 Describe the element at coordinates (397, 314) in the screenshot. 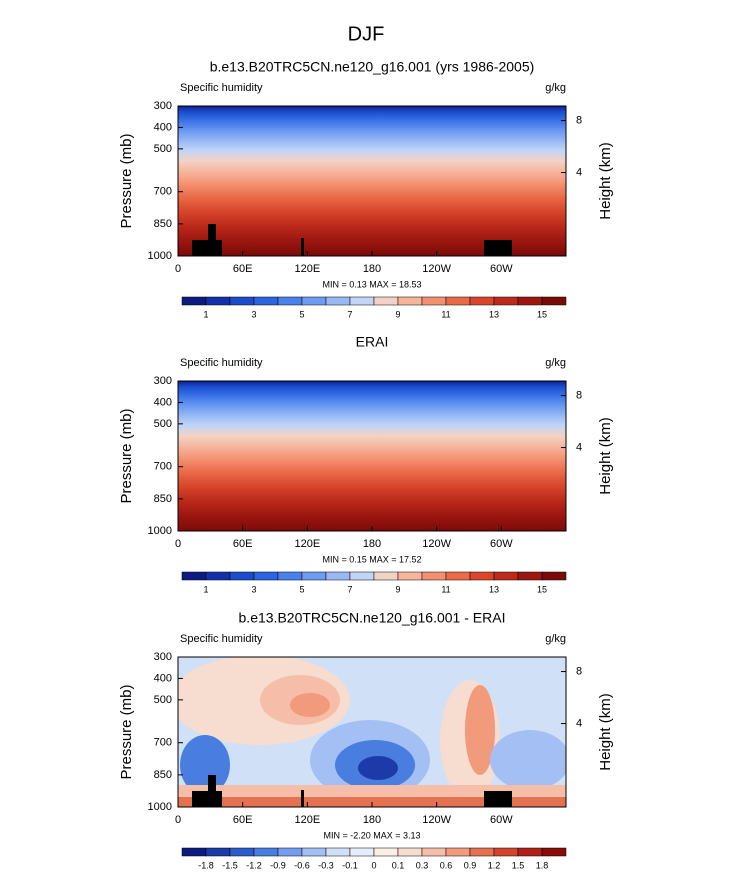

I see `colorbar-label: 9` at that location.